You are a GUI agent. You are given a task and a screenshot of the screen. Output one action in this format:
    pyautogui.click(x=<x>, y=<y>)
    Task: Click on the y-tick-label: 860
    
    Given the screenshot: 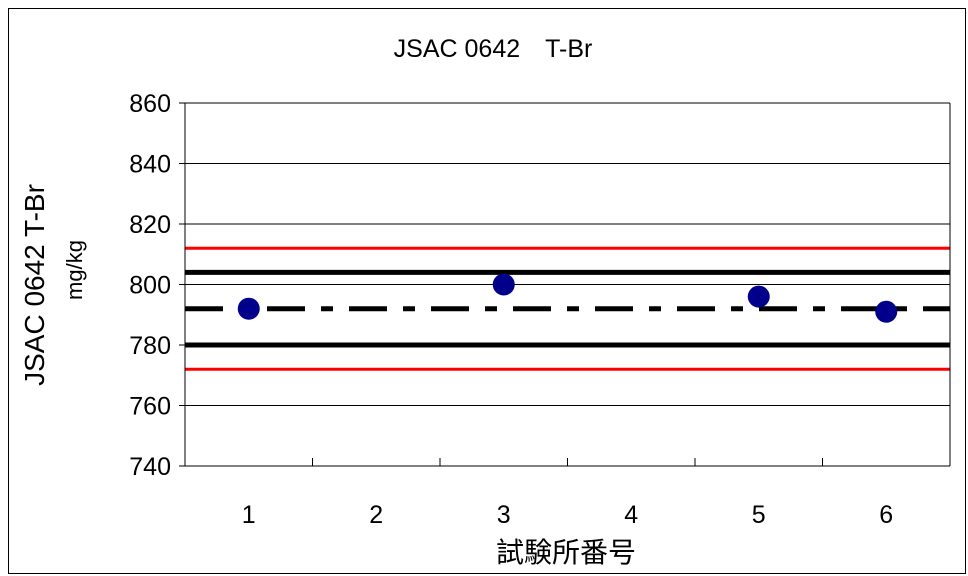 What is the action you would take?
    pyautogui.click(x=150, y=104)
    